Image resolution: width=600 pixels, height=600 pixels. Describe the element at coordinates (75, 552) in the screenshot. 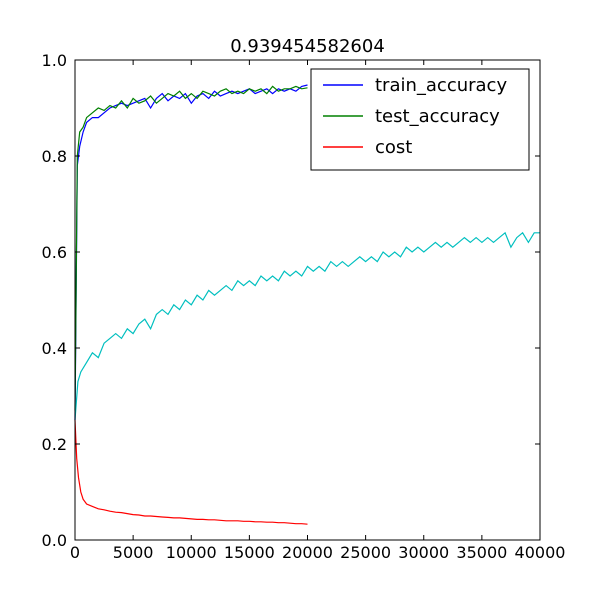

I see `x-tick-label: 0` at that location.